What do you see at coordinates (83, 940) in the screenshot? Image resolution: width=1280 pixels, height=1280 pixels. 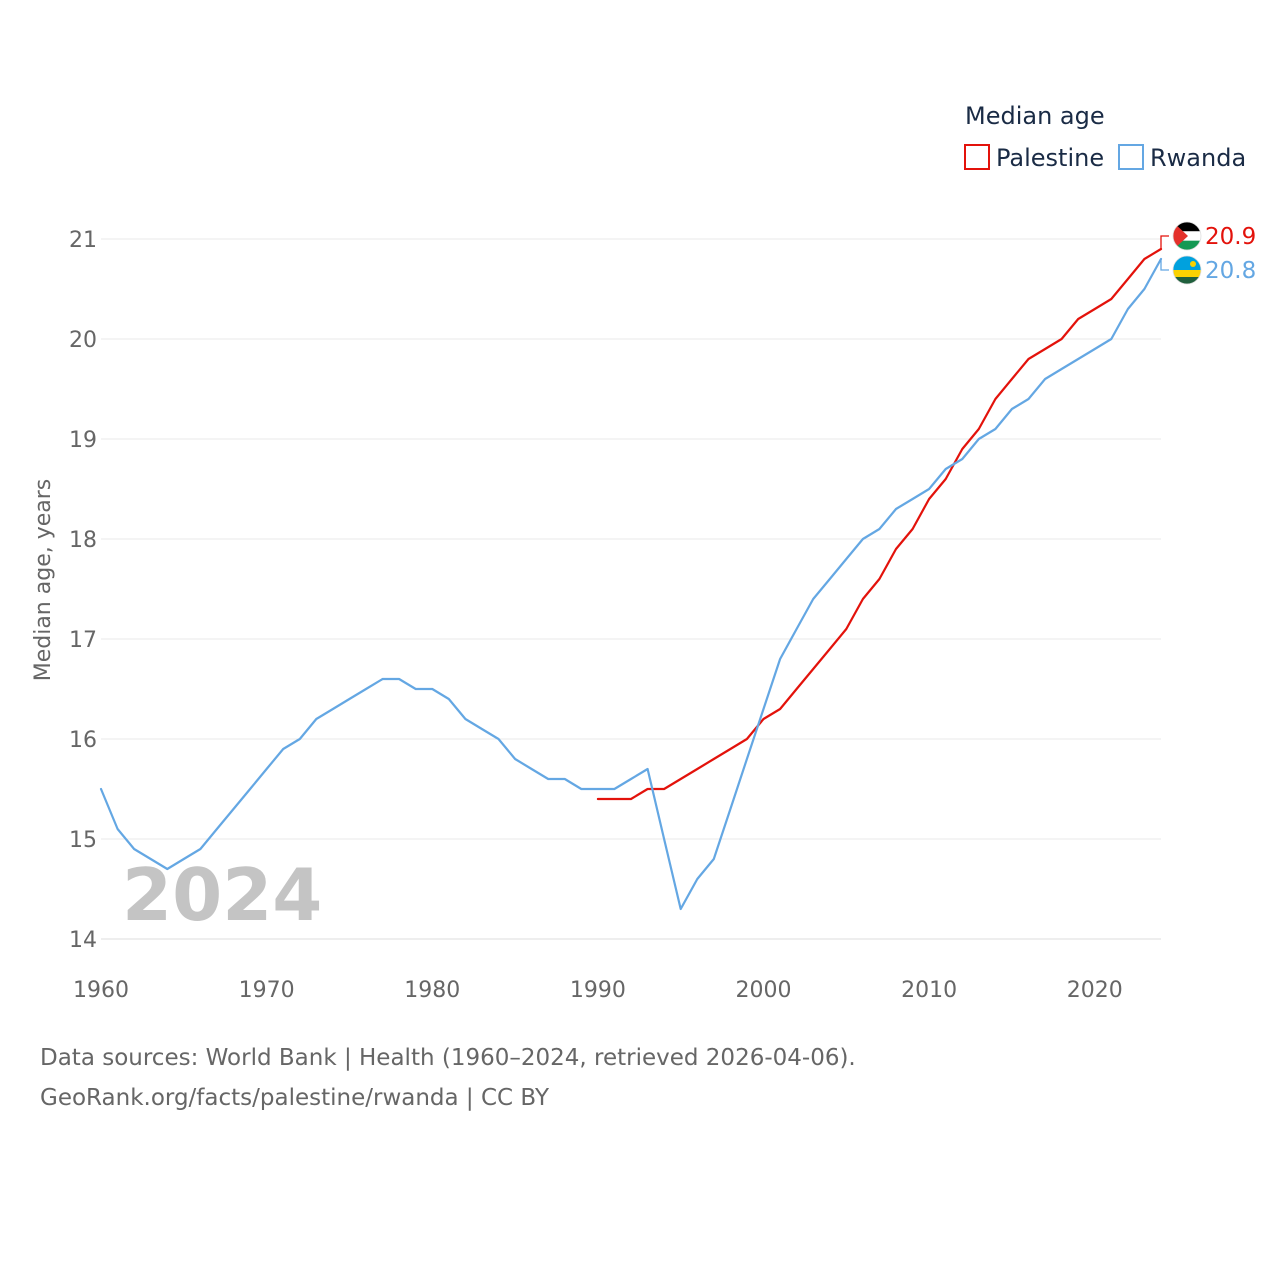 I see `y-tick-label: 14` at bounding box center [83, 940].